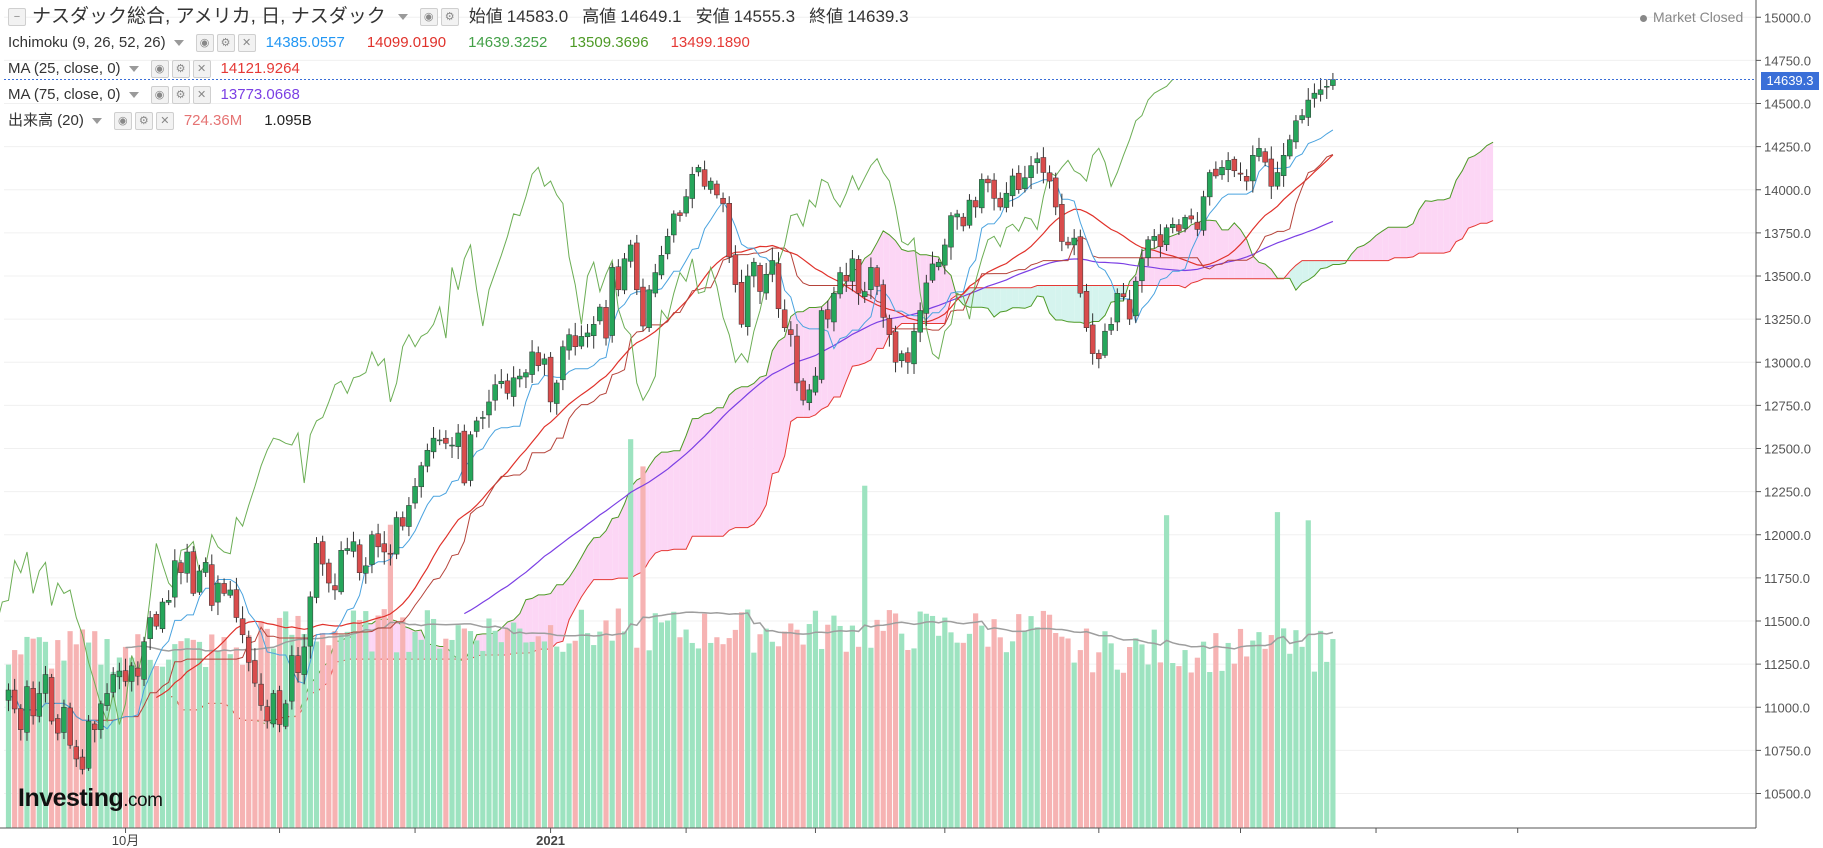  What do you see at coordinates (17, 17) in the screenshot?
I see `collapse-icon: −` at bounding box center [17, 17].